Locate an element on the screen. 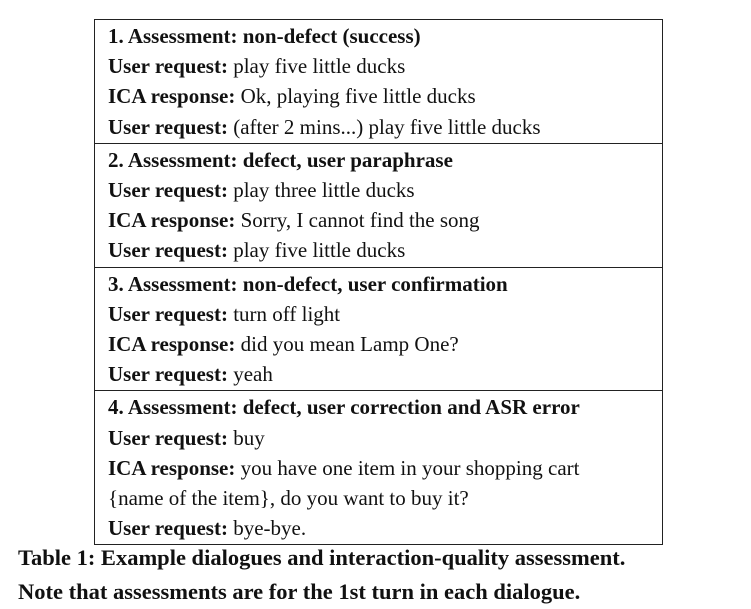 The height and width of the screenshot is (609, 751). dialogue-line: User request: play three little ducks is located at coordinates (385, 190).